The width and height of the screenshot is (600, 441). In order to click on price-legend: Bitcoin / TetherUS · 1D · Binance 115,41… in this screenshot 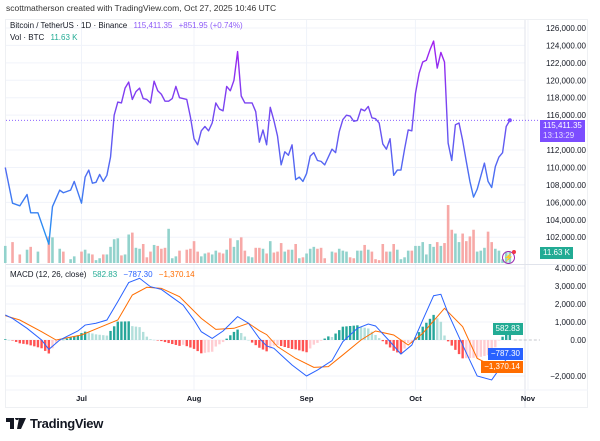, I will do `click(128, 25)`.